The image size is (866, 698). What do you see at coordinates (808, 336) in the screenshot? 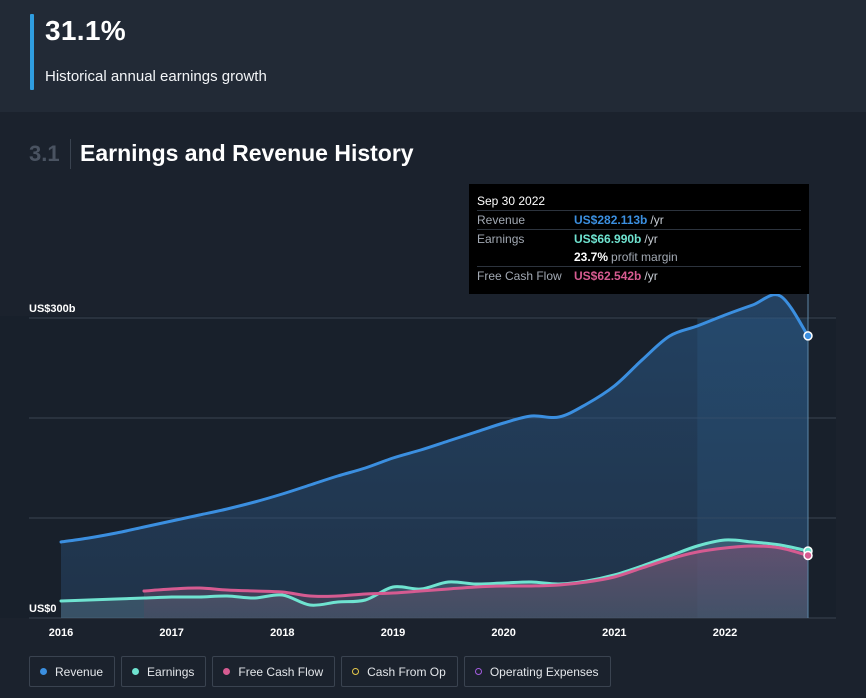
I see `revenue-end-marker` at bounding box center [808, 336].